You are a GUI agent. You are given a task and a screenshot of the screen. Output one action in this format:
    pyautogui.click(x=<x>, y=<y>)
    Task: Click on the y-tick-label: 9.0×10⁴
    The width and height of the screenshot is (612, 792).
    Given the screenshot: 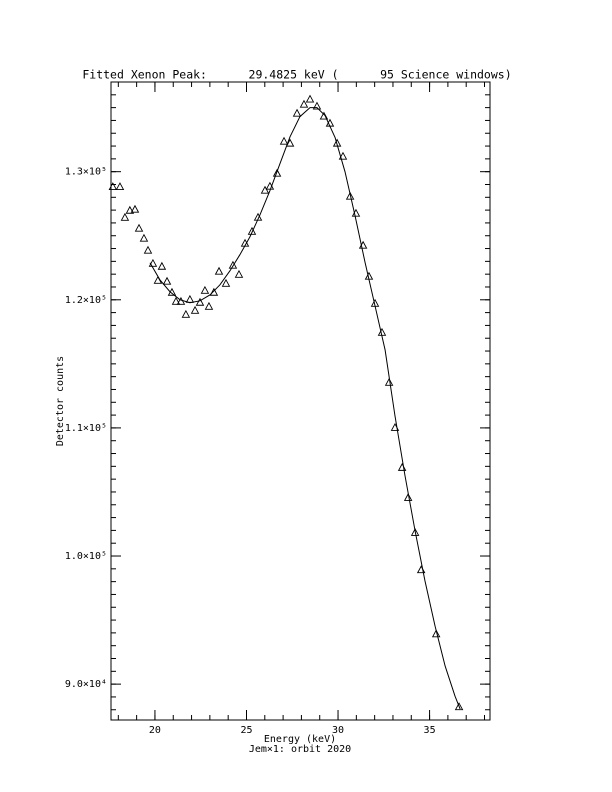 What is the action you would take?
    pyautogui.click(x=86, y=684)
    